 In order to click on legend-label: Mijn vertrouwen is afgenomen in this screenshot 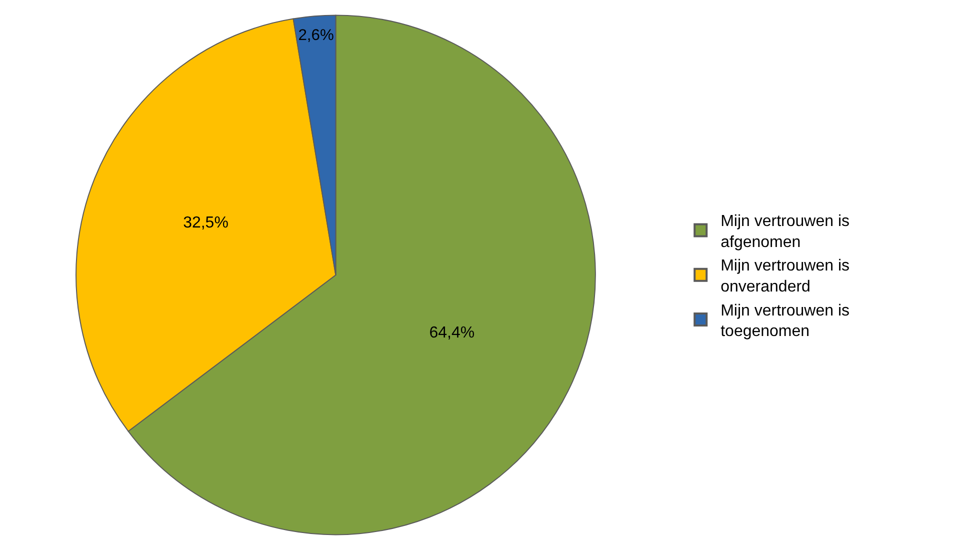, I will do `click(785, 232)`.